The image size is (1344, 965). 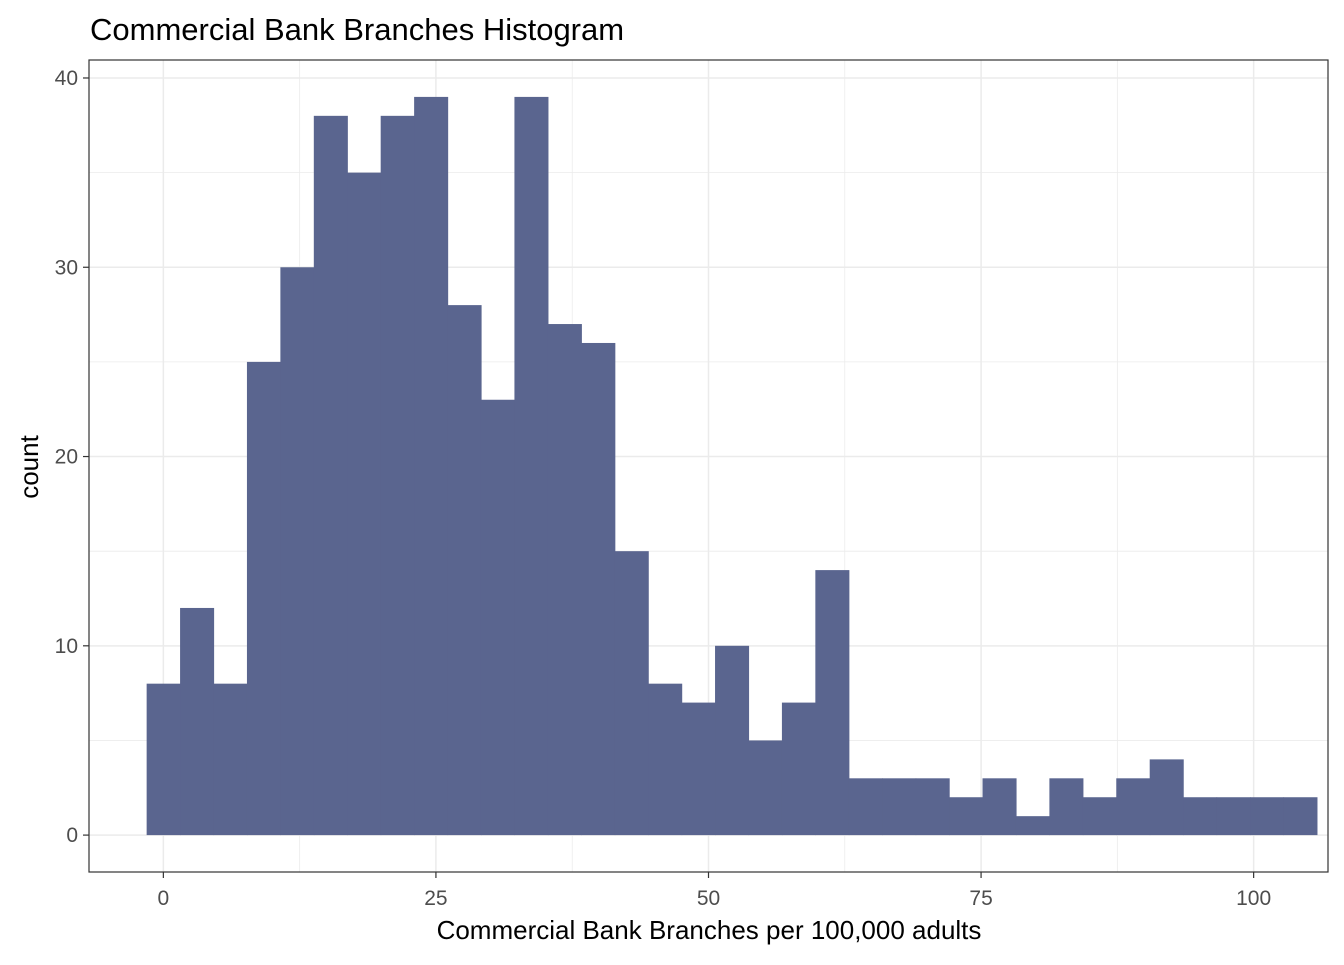 I want to click on x-tick-label: 0, so click(x=164, y=898).